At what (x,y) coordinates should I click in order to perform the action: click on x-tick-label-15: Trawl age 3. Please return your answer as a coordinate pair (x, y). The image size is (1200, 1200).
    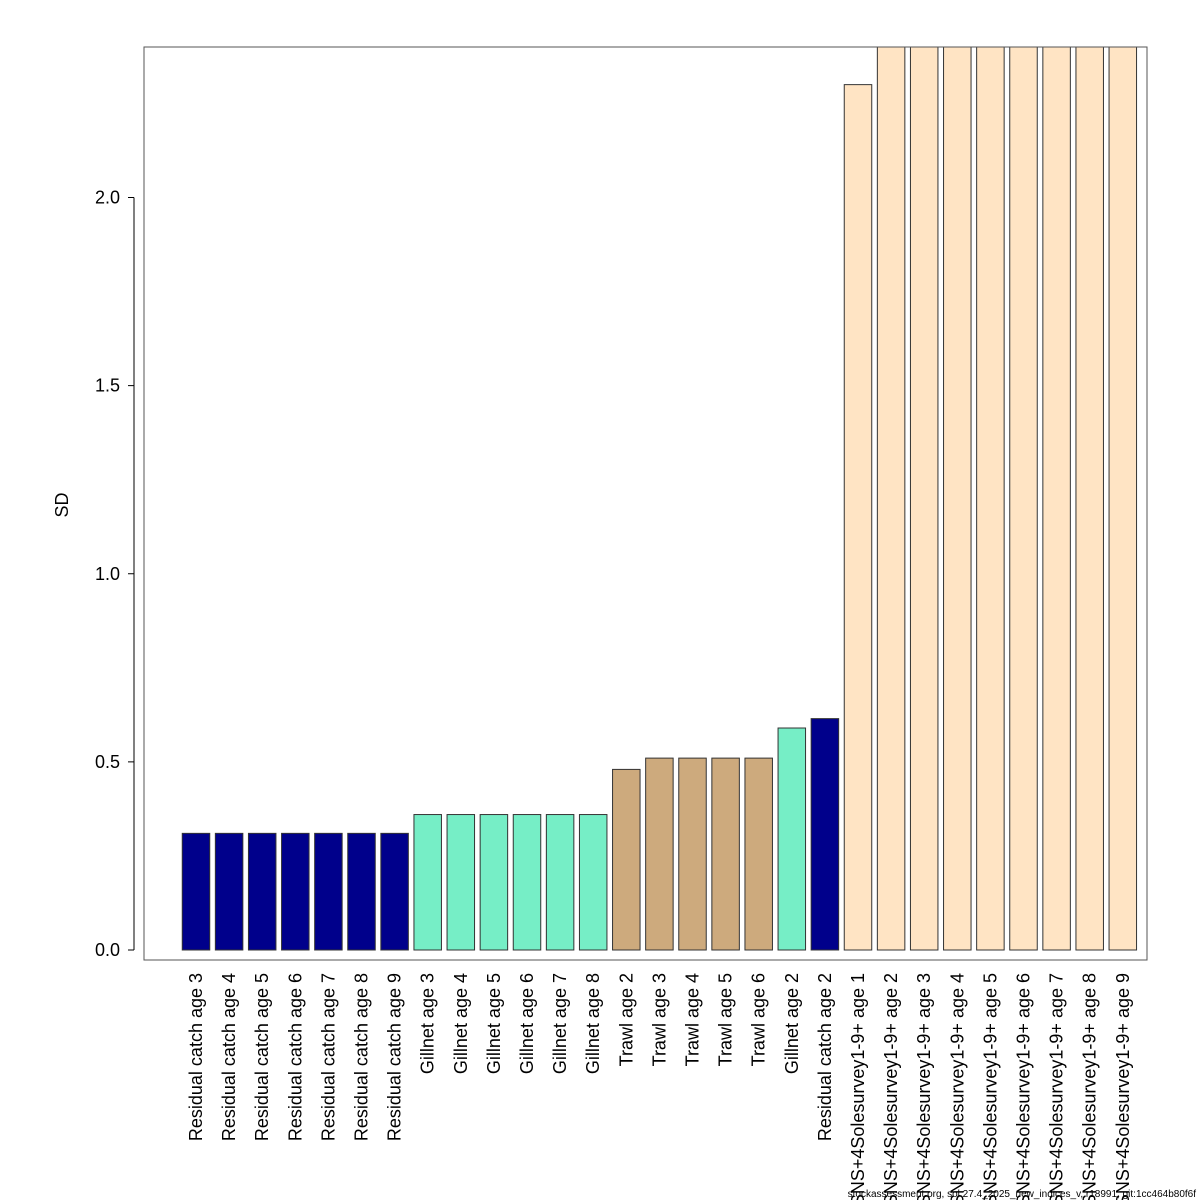
    Looking at the image, I should click on (659, 1019).